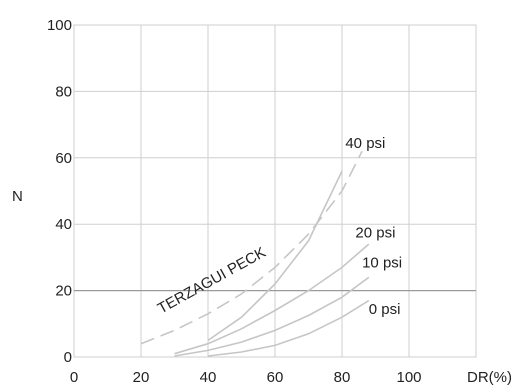  What do you see at coordinates (489, 377) in the screenshot?
I see `x-axis-label: DR(%)` at bounding box center [489, 377].